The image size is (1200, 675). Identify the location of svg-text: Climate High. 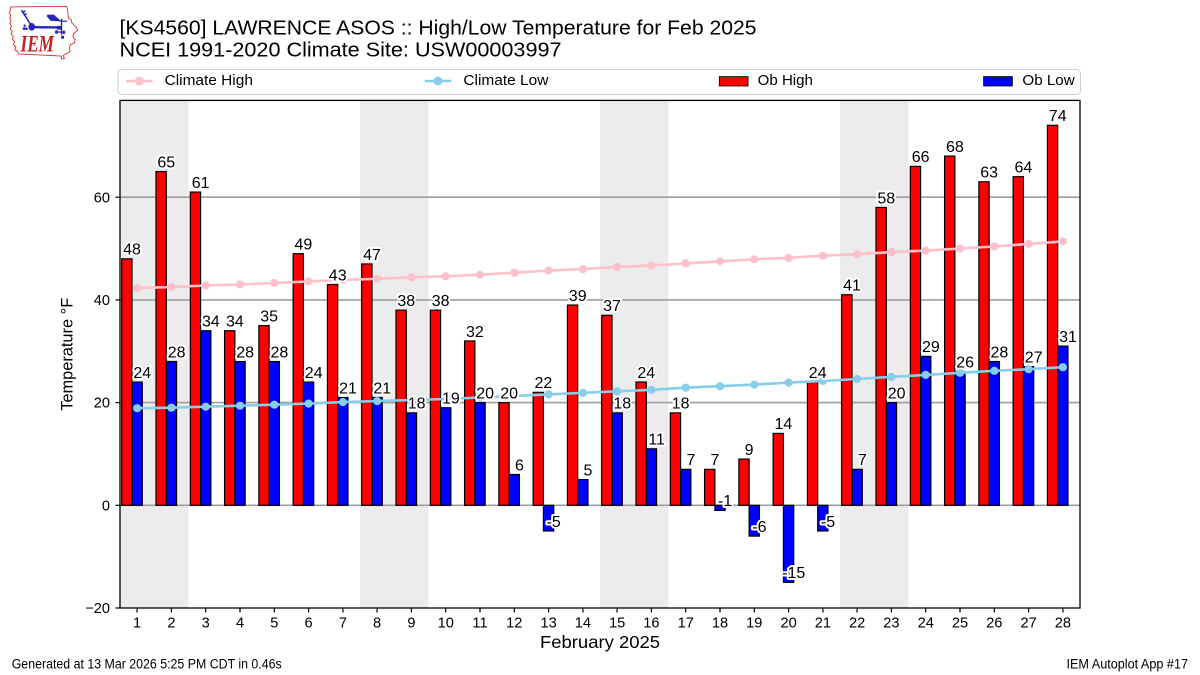
(209, 81).